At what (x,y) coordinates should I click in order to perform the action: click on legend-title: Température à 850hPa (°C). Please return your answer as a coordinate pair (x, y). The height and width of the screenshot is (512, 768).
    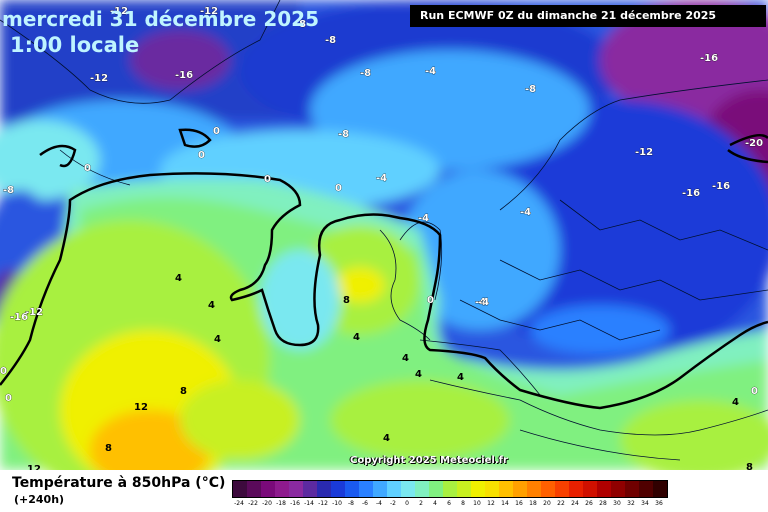
    Looking at the image, I should click on (119, 483).